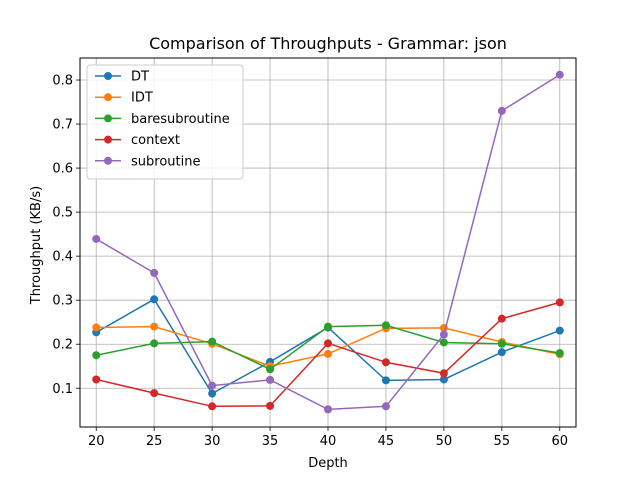 The image size is (640, 480). I want to click on x-tick-label: 45, so click(386, 441).